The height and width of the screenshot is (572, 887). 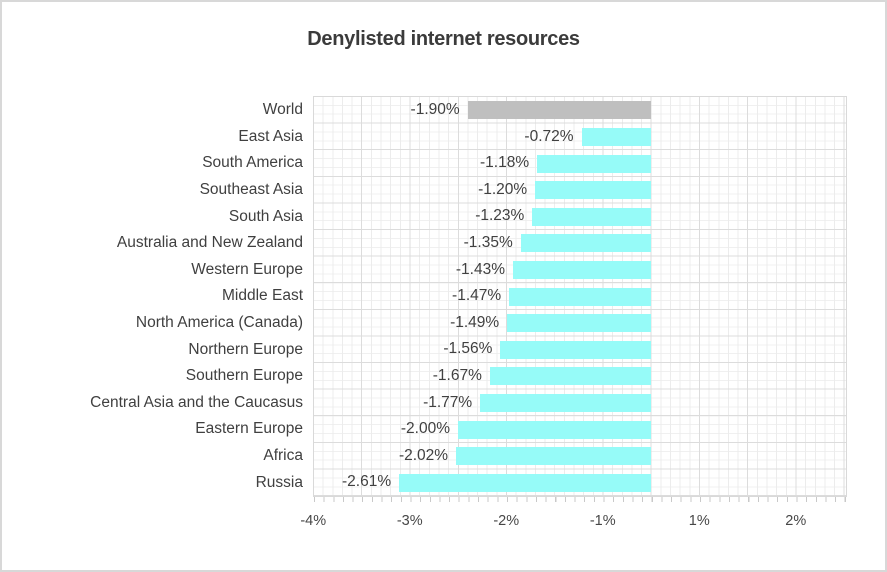 What do you see at coordinates (602, 521) in the screenshot?
I see `x-axis-tick-label: -1%` at bounding box center [602, 521].